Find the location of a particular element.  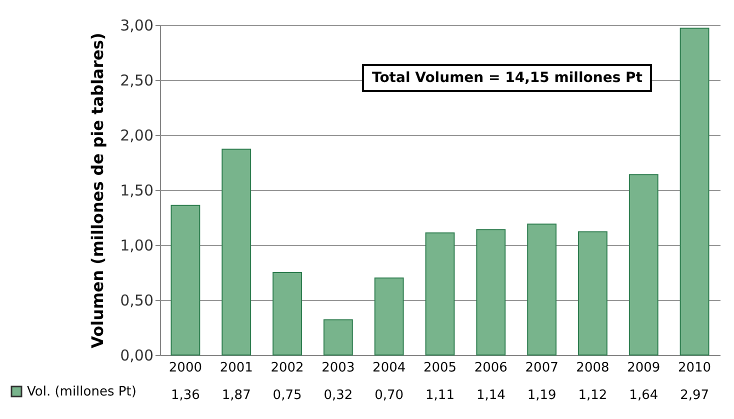

data-label: 1,87 is located at coordinates (236, 395).